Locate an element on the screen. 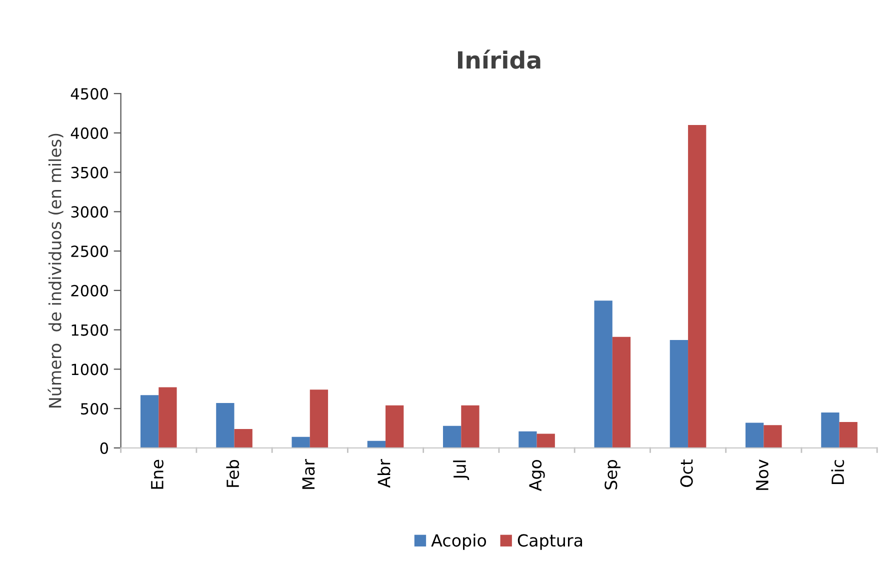 This screenshot has height=567, width=895. y-axis-title: Número de individuos (en miles) is located at coordinates (56, 271).